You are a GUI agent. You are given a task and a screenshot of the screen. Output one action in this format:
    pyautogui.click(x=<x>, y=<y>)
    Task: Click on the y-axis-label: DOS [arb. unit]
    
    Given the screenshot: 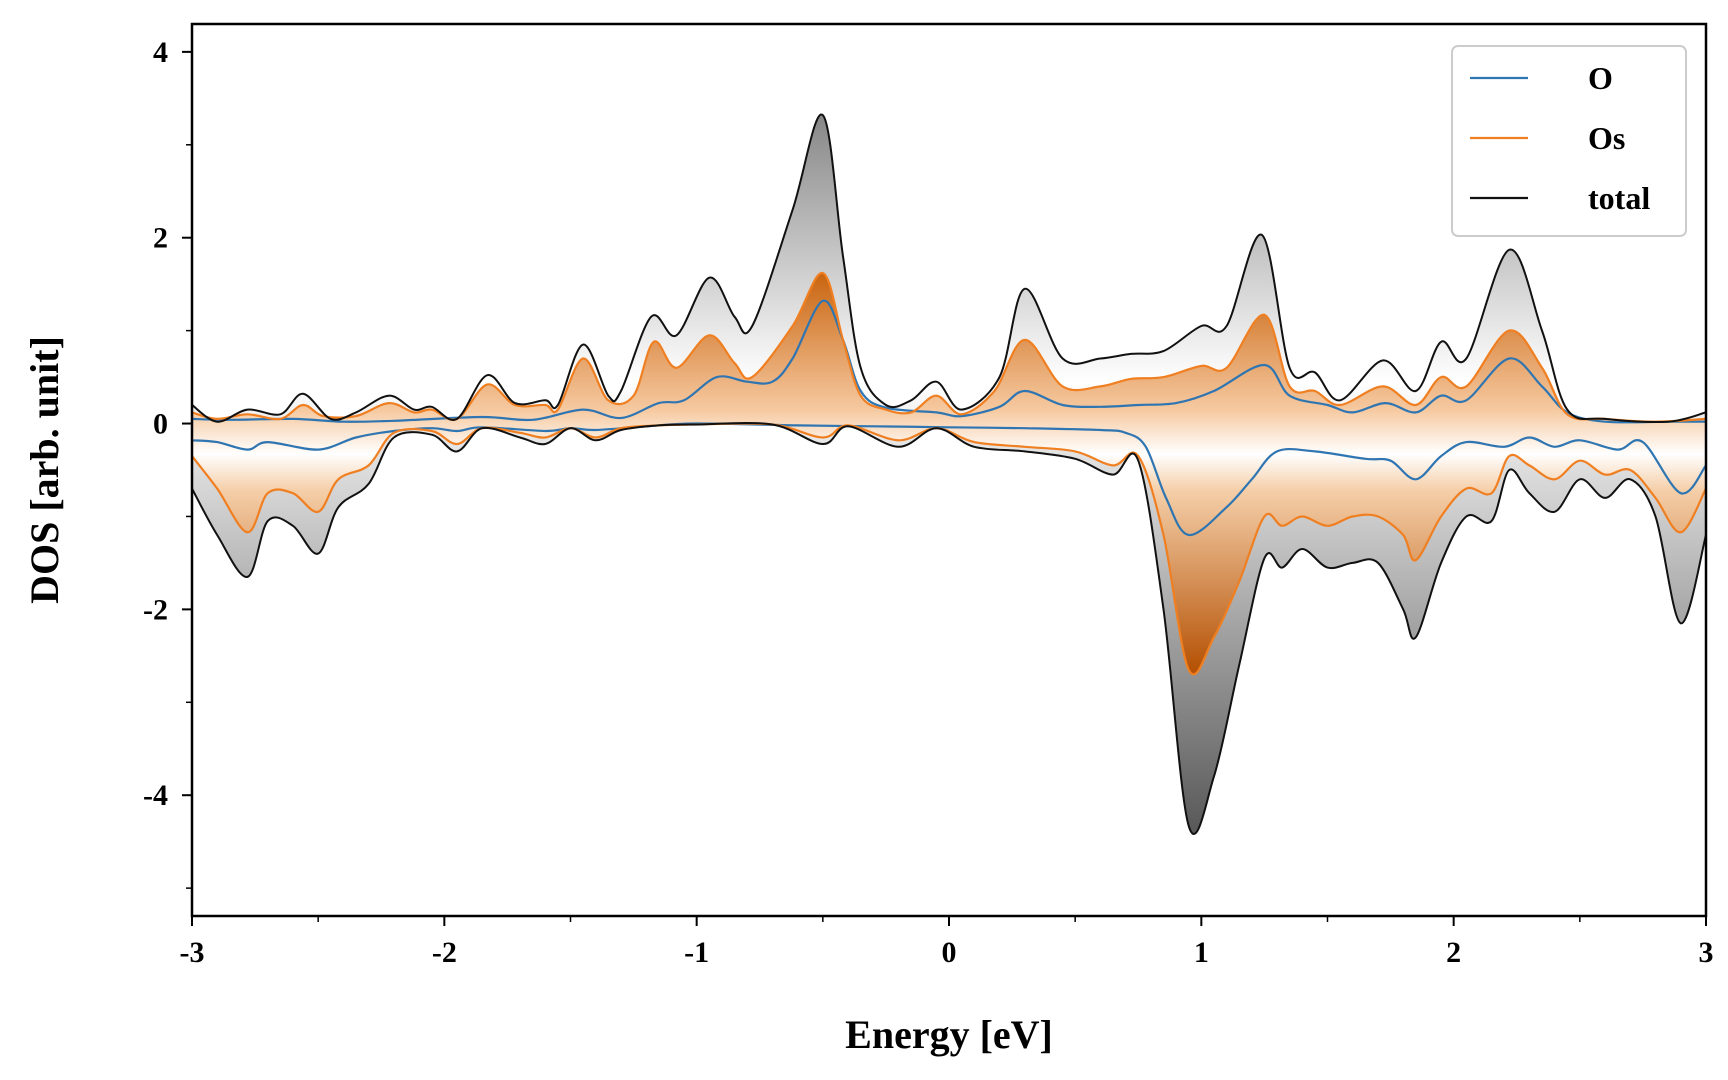 What is the action you would take?
    pyautogui.click(x=44, y=470)
    